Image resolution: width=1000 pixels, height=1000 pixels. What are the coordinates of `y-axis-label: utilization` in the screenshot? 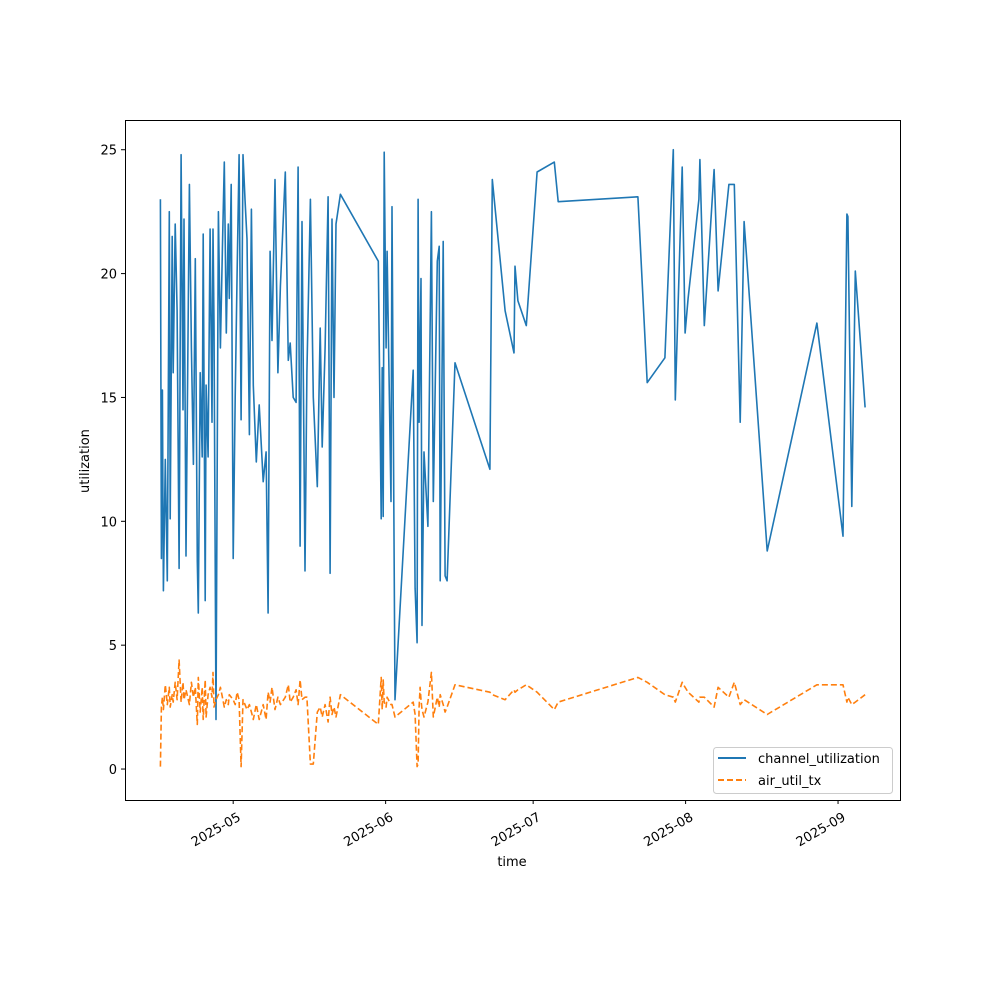 It's located at (85, 461).